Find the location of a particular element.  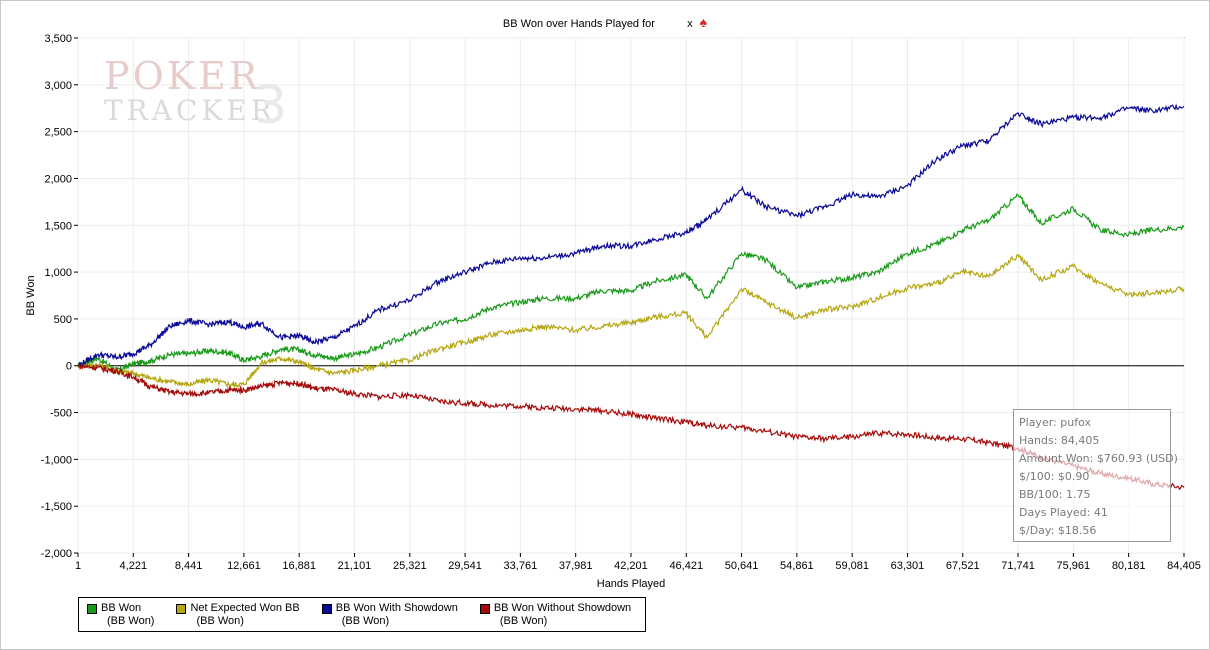

x-tick-label: 12,661 is located at coordinates (244, 566).